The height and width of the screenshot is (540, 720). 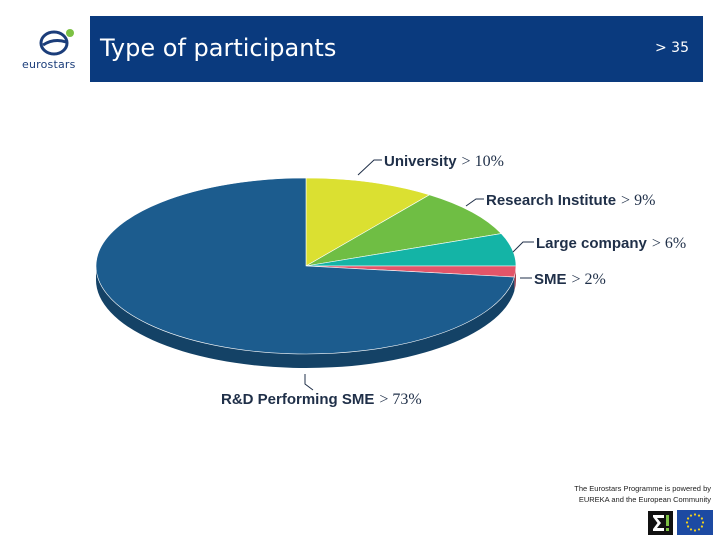 I want to click on slice-name-0: University, so click(x=420, y=161).